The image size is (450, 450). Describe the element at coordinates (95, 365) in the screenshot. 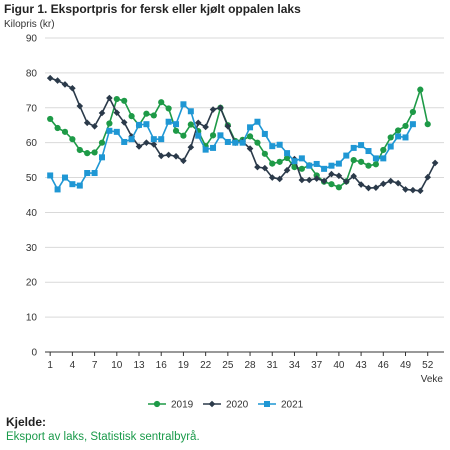

I see `x-tick-label: 7` at that location.